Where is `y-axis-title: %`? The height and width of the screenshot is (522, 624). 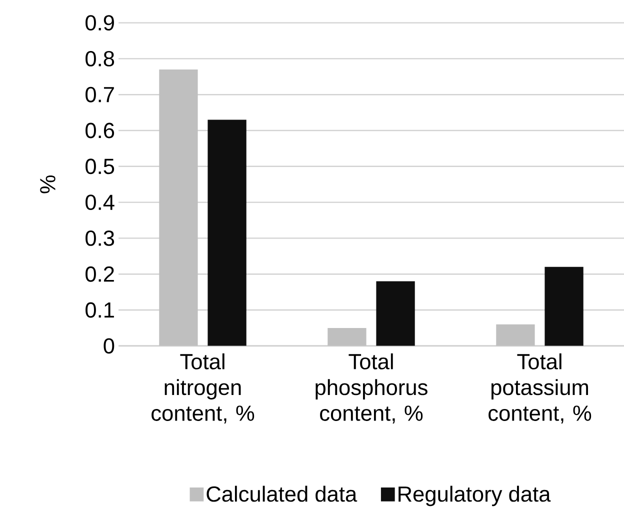 y-axis-title: % is located at coordinates (48, 184).